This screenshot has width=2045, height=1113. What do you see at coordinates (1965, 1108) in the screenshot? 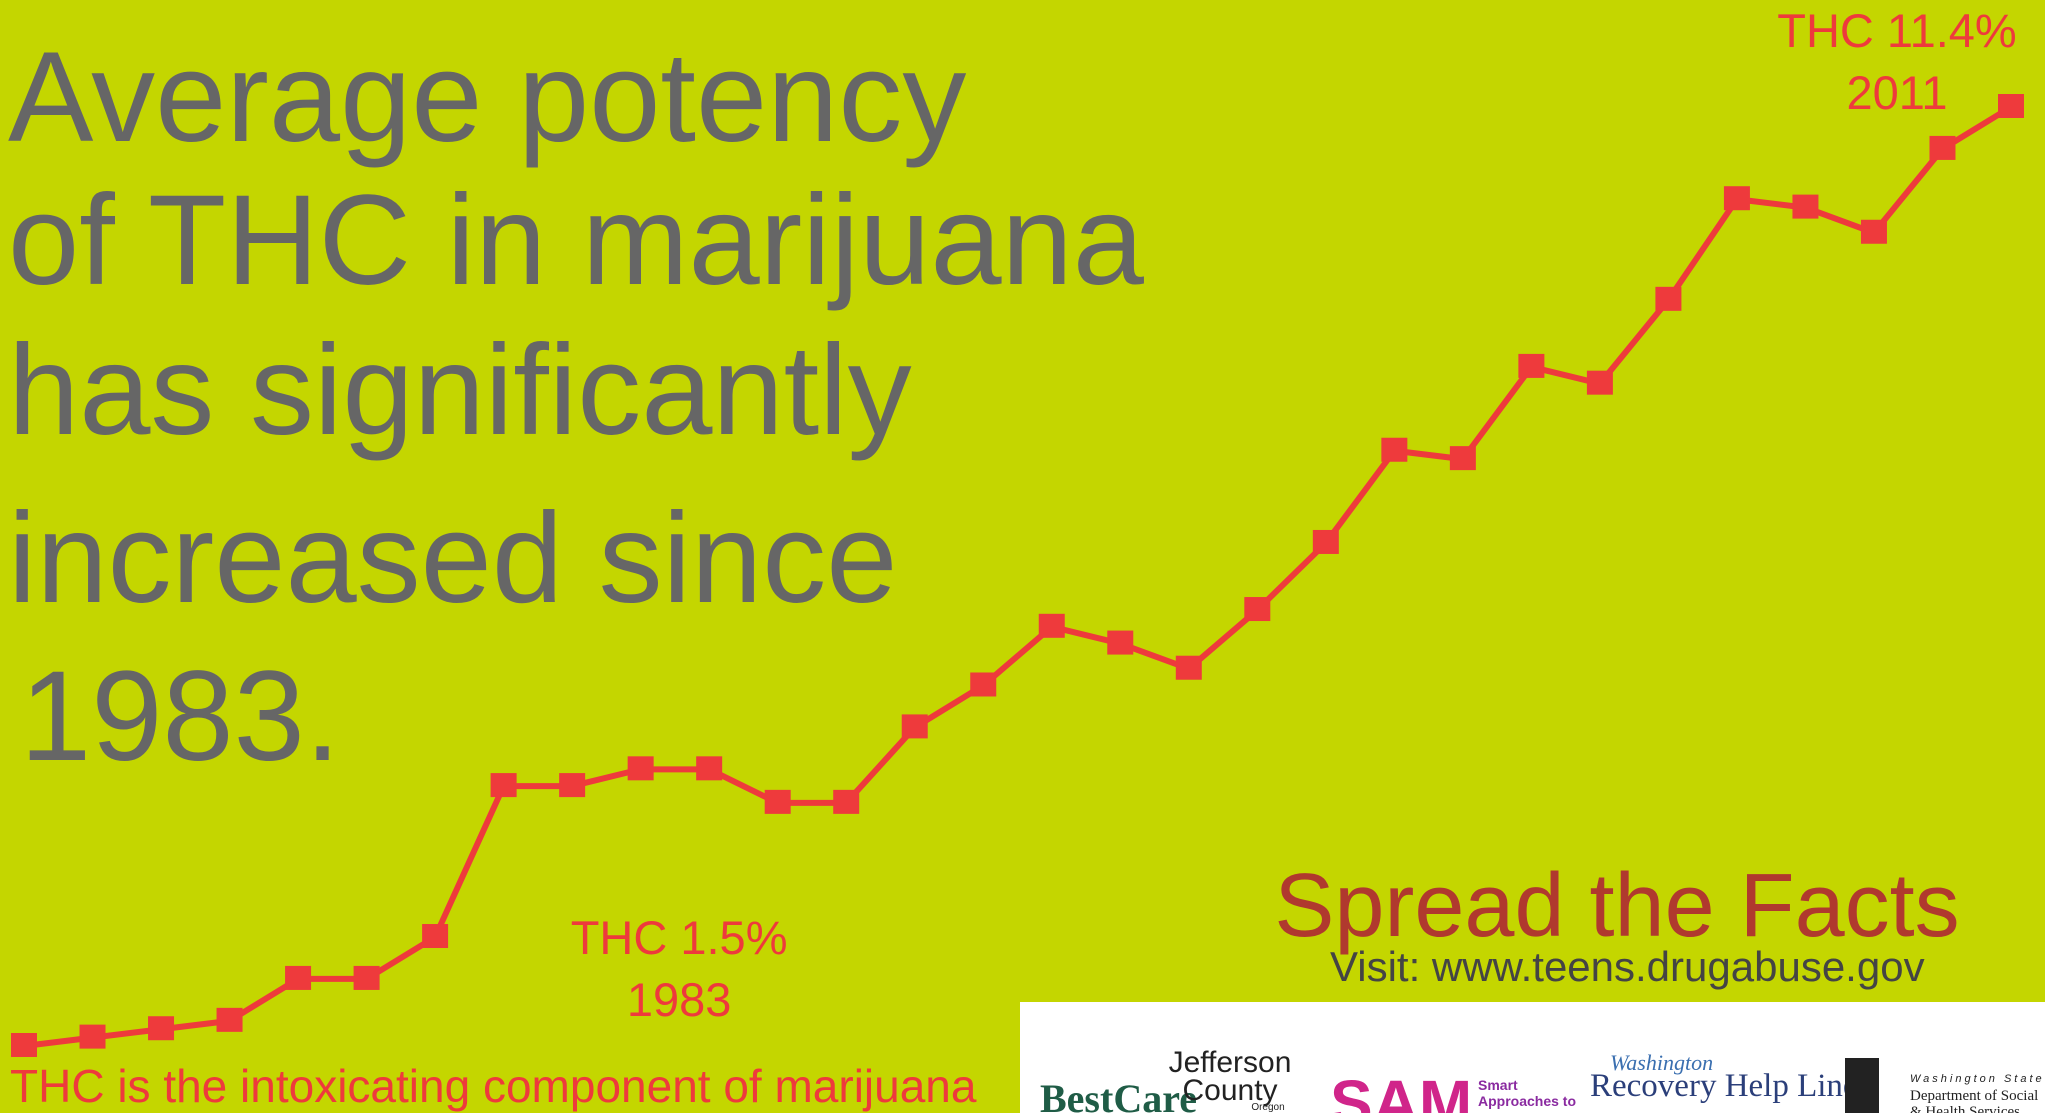
I see `logo-dshs-line: & Health Services` at bounding box center [1965, 1108].